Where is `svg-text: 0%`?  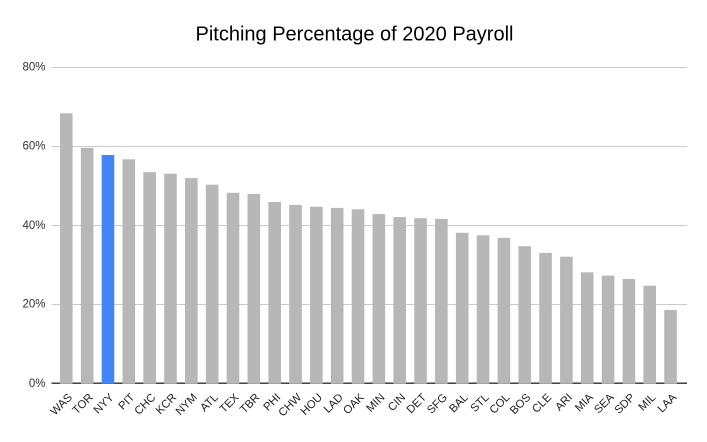 svg-text: 0% is located at coordinates (37, 384).